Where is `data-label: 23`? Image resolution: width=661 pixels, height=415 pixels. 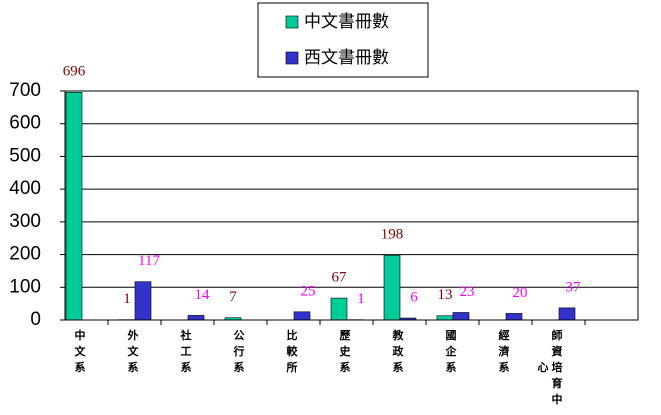
data-label: 23 is located at coordinates (467, 292).